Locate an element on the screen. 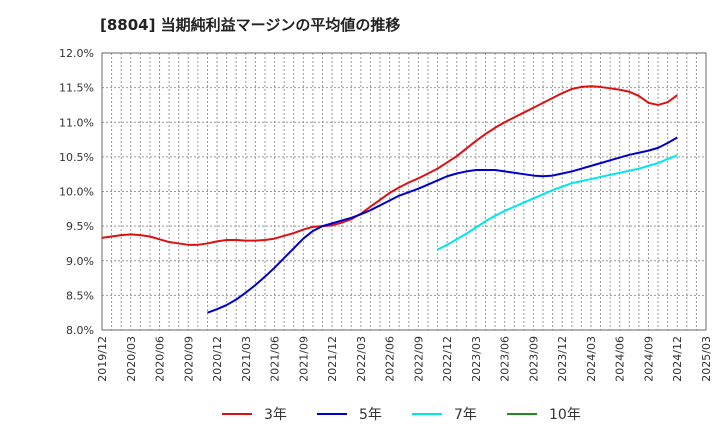 The width and height of the screenshot is (720, 440). x-tick-label: 2024/03 is located at coordinates (591, 359).